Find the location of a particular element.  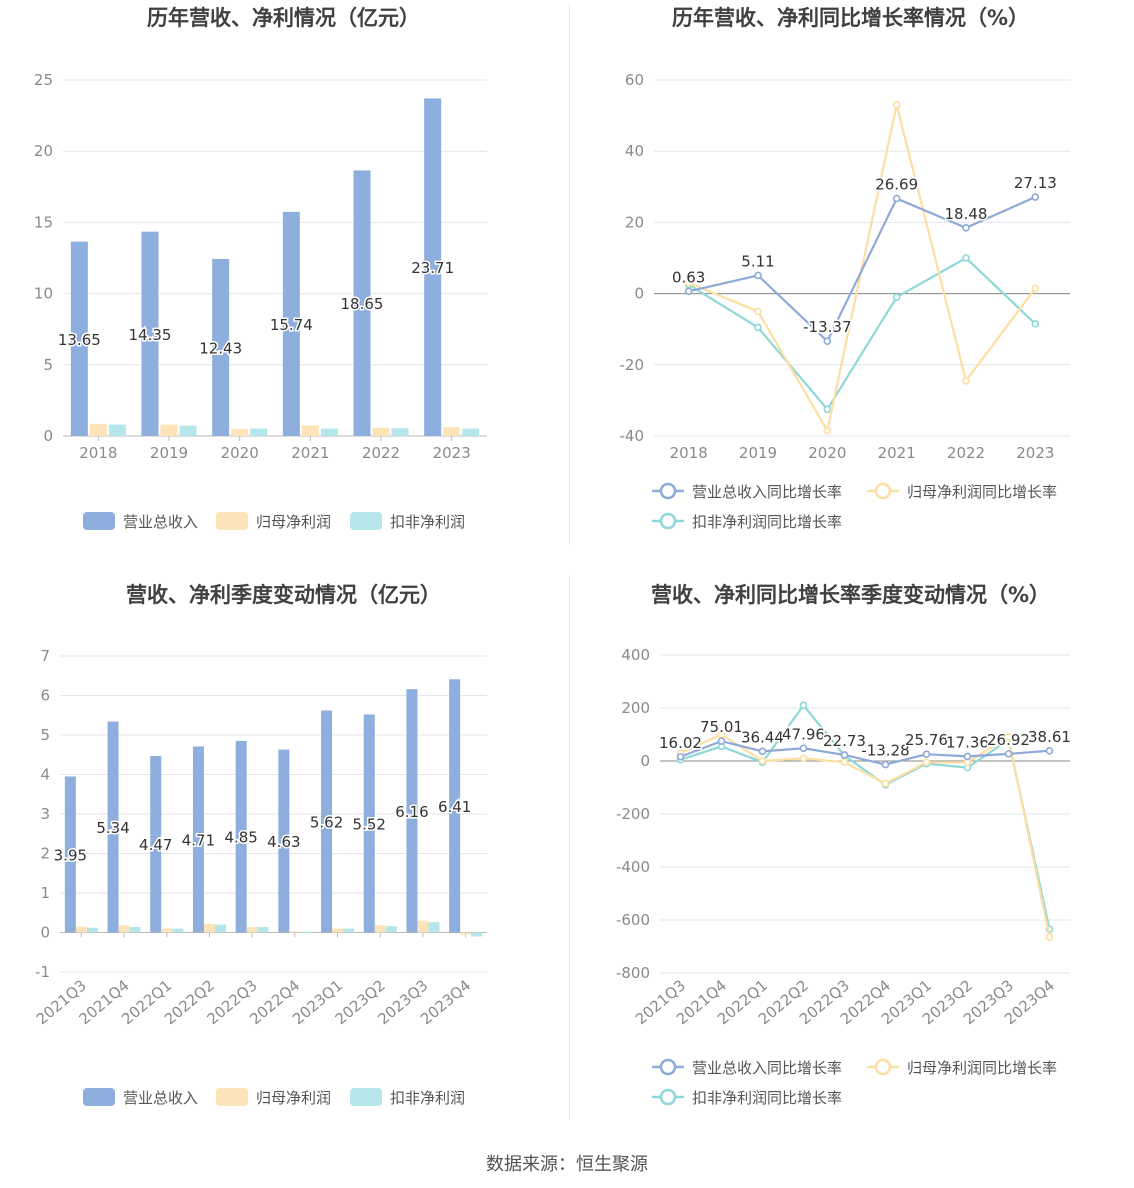

y-tick-label: 25 is located at coordinates (43, 80).